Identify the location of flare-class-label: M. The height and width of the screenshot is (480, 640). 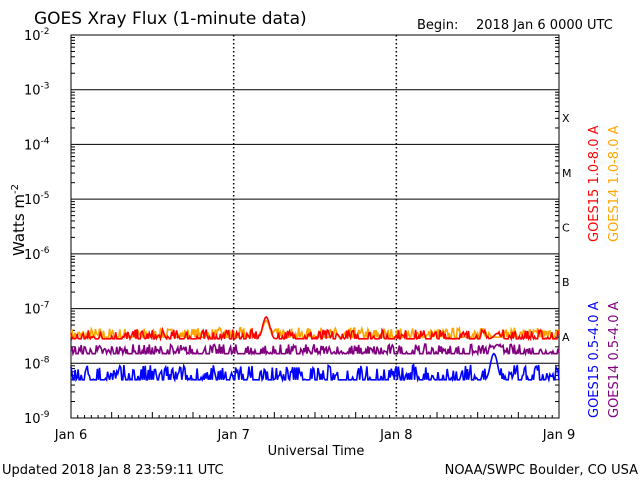
(567, 173).